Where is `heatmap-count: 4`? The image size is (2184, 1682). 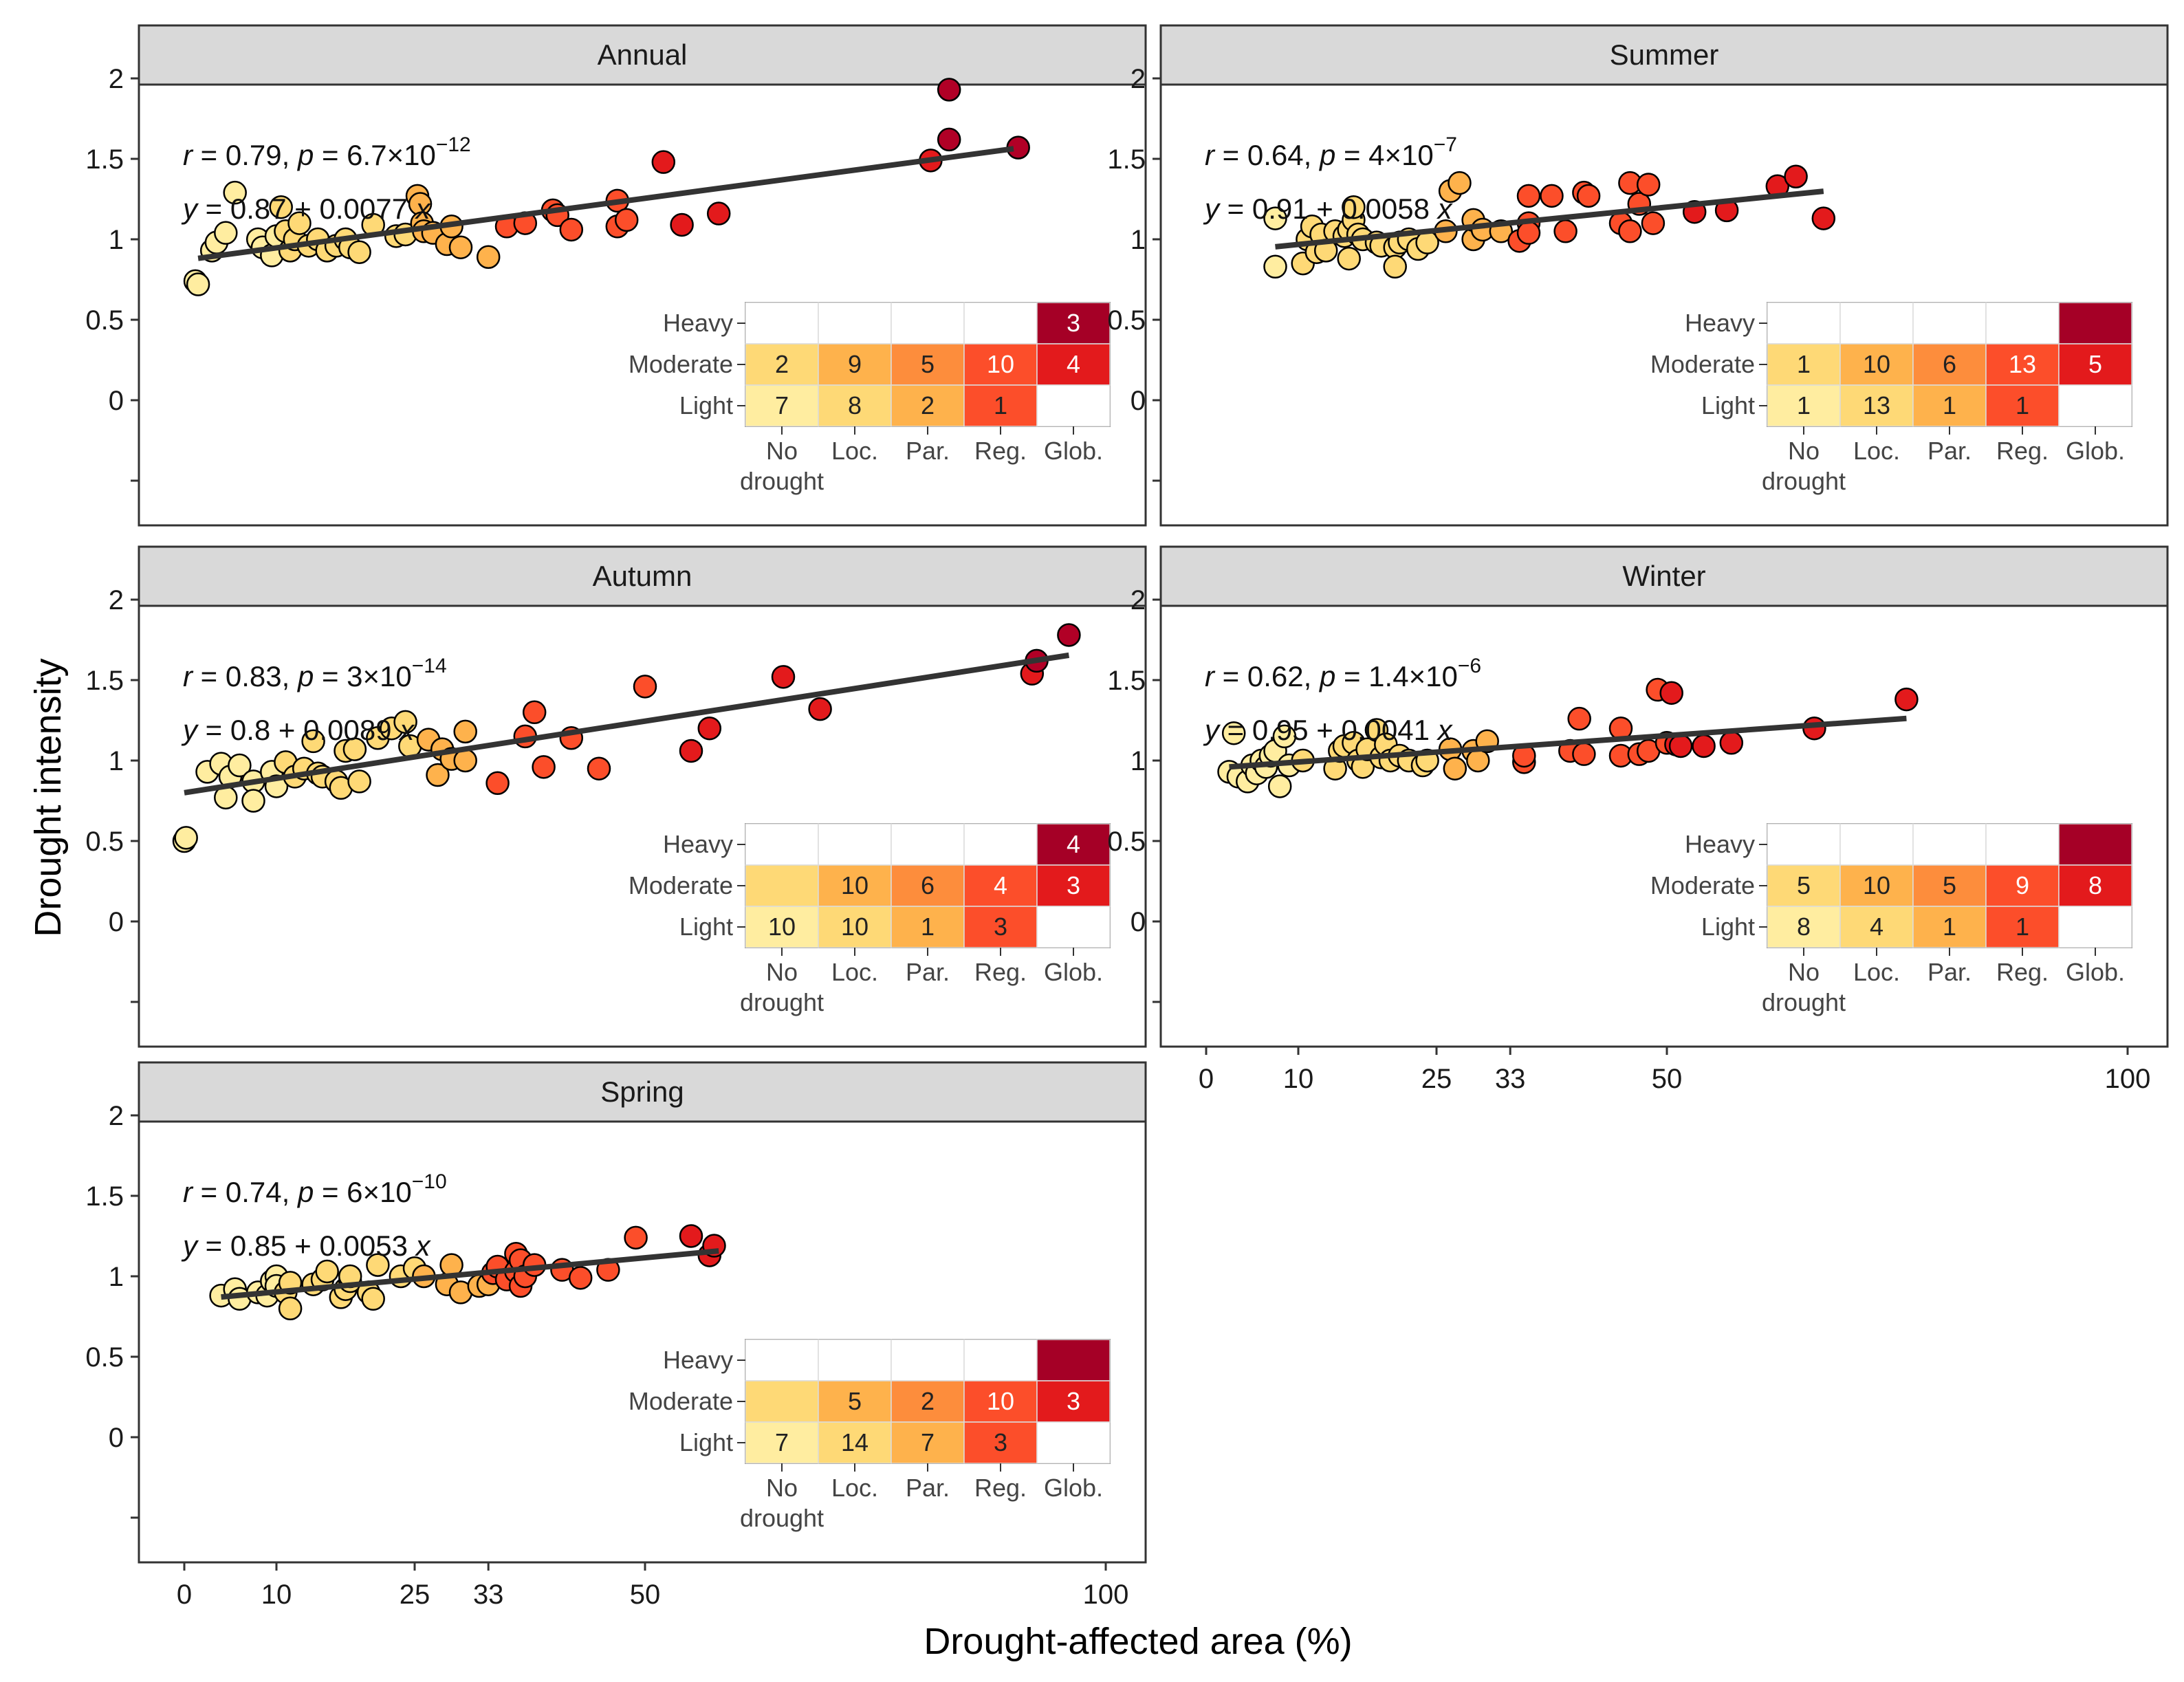
heatmap-count: 4 is located at coordinates (1876, 927).